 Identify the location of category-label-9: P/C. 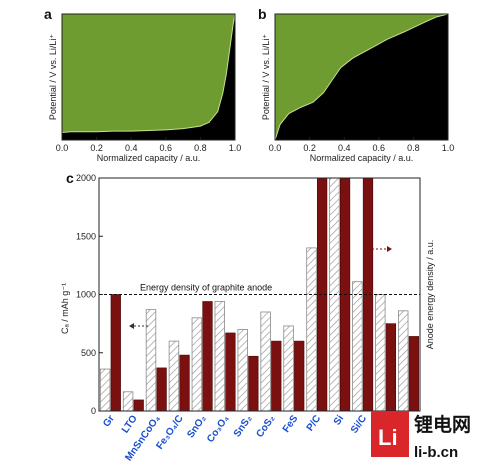
(314, 423).